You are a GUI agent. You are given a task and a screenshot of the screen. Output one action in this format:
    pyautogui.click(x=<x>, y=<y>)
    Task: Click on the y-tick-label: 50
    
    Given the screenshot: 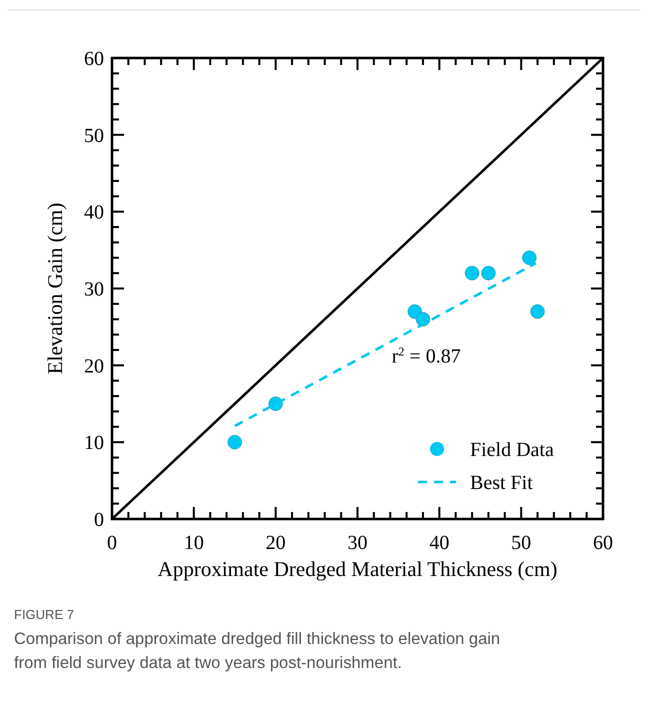 What is the action you would take?
    pyautogui.click(x=94, y=135)
    